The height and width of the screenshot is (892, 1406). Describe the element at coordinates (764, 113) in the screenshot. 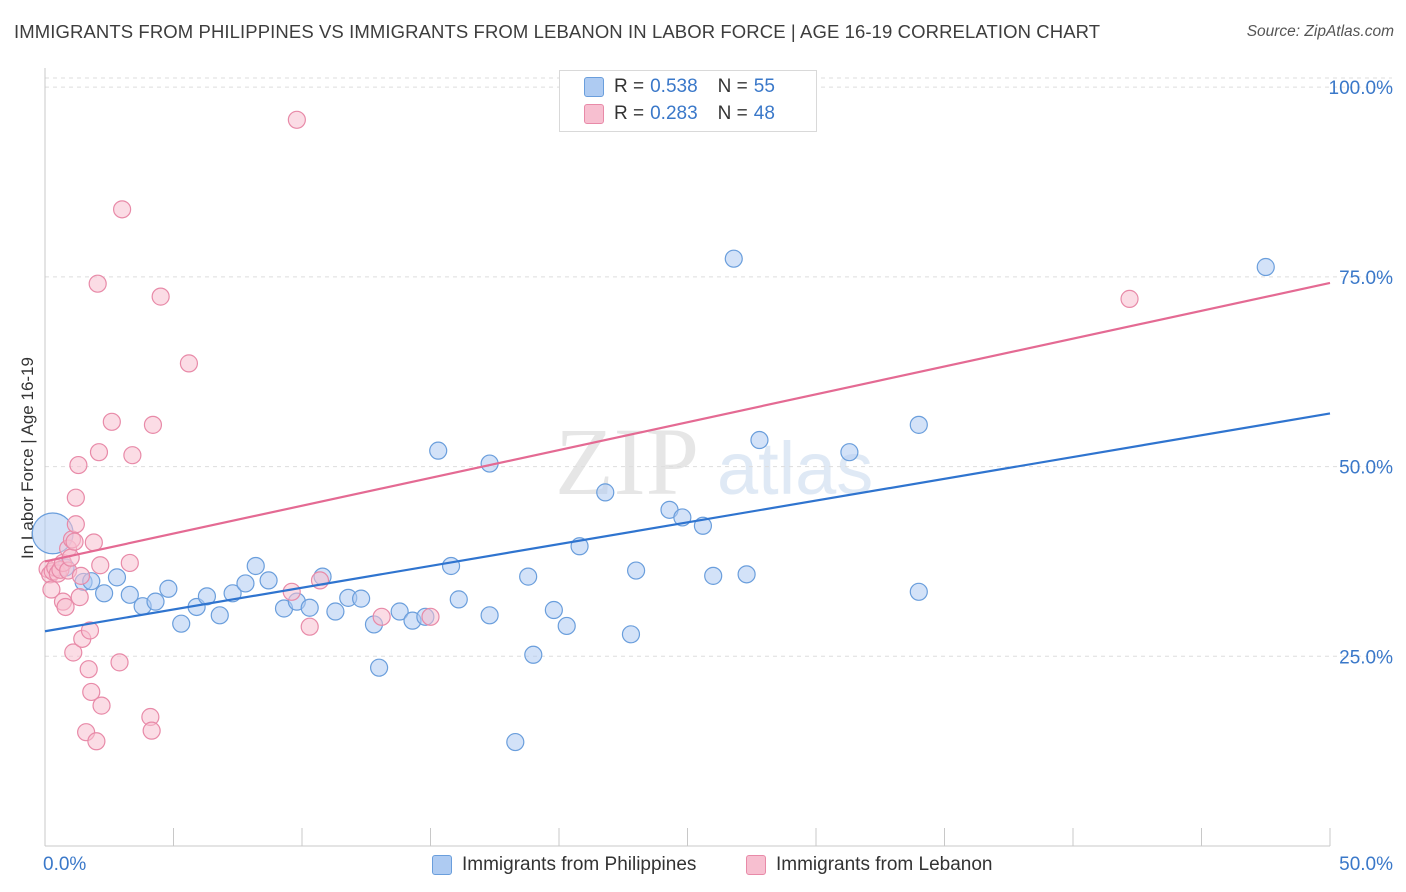

I see `n-value: 48` at that location.